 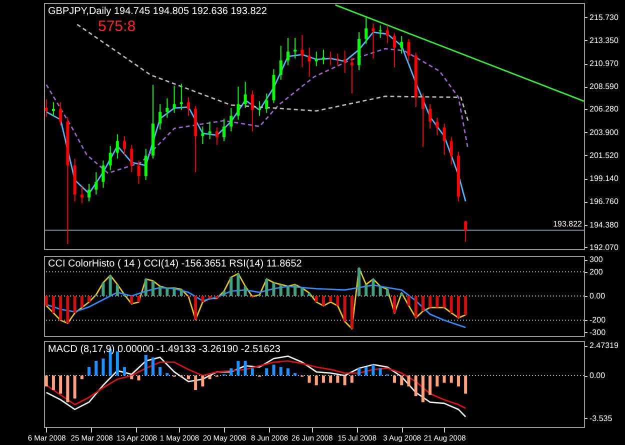 What do you see at coordinates (597, 271) in the screenshot?
I see `y-tick-label: 200` at bounding box center [597, 271].